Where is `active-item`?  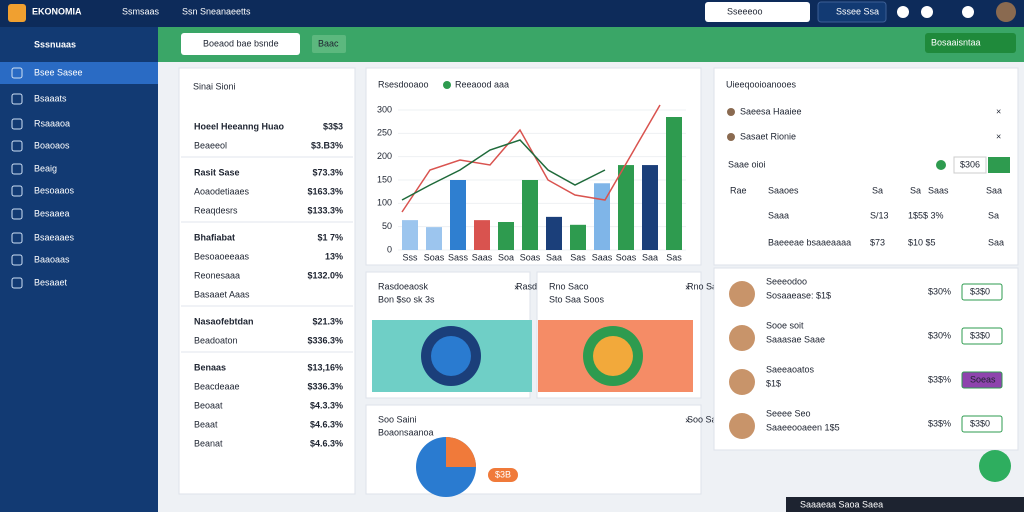 active-item is located at coordinates (79, 73).